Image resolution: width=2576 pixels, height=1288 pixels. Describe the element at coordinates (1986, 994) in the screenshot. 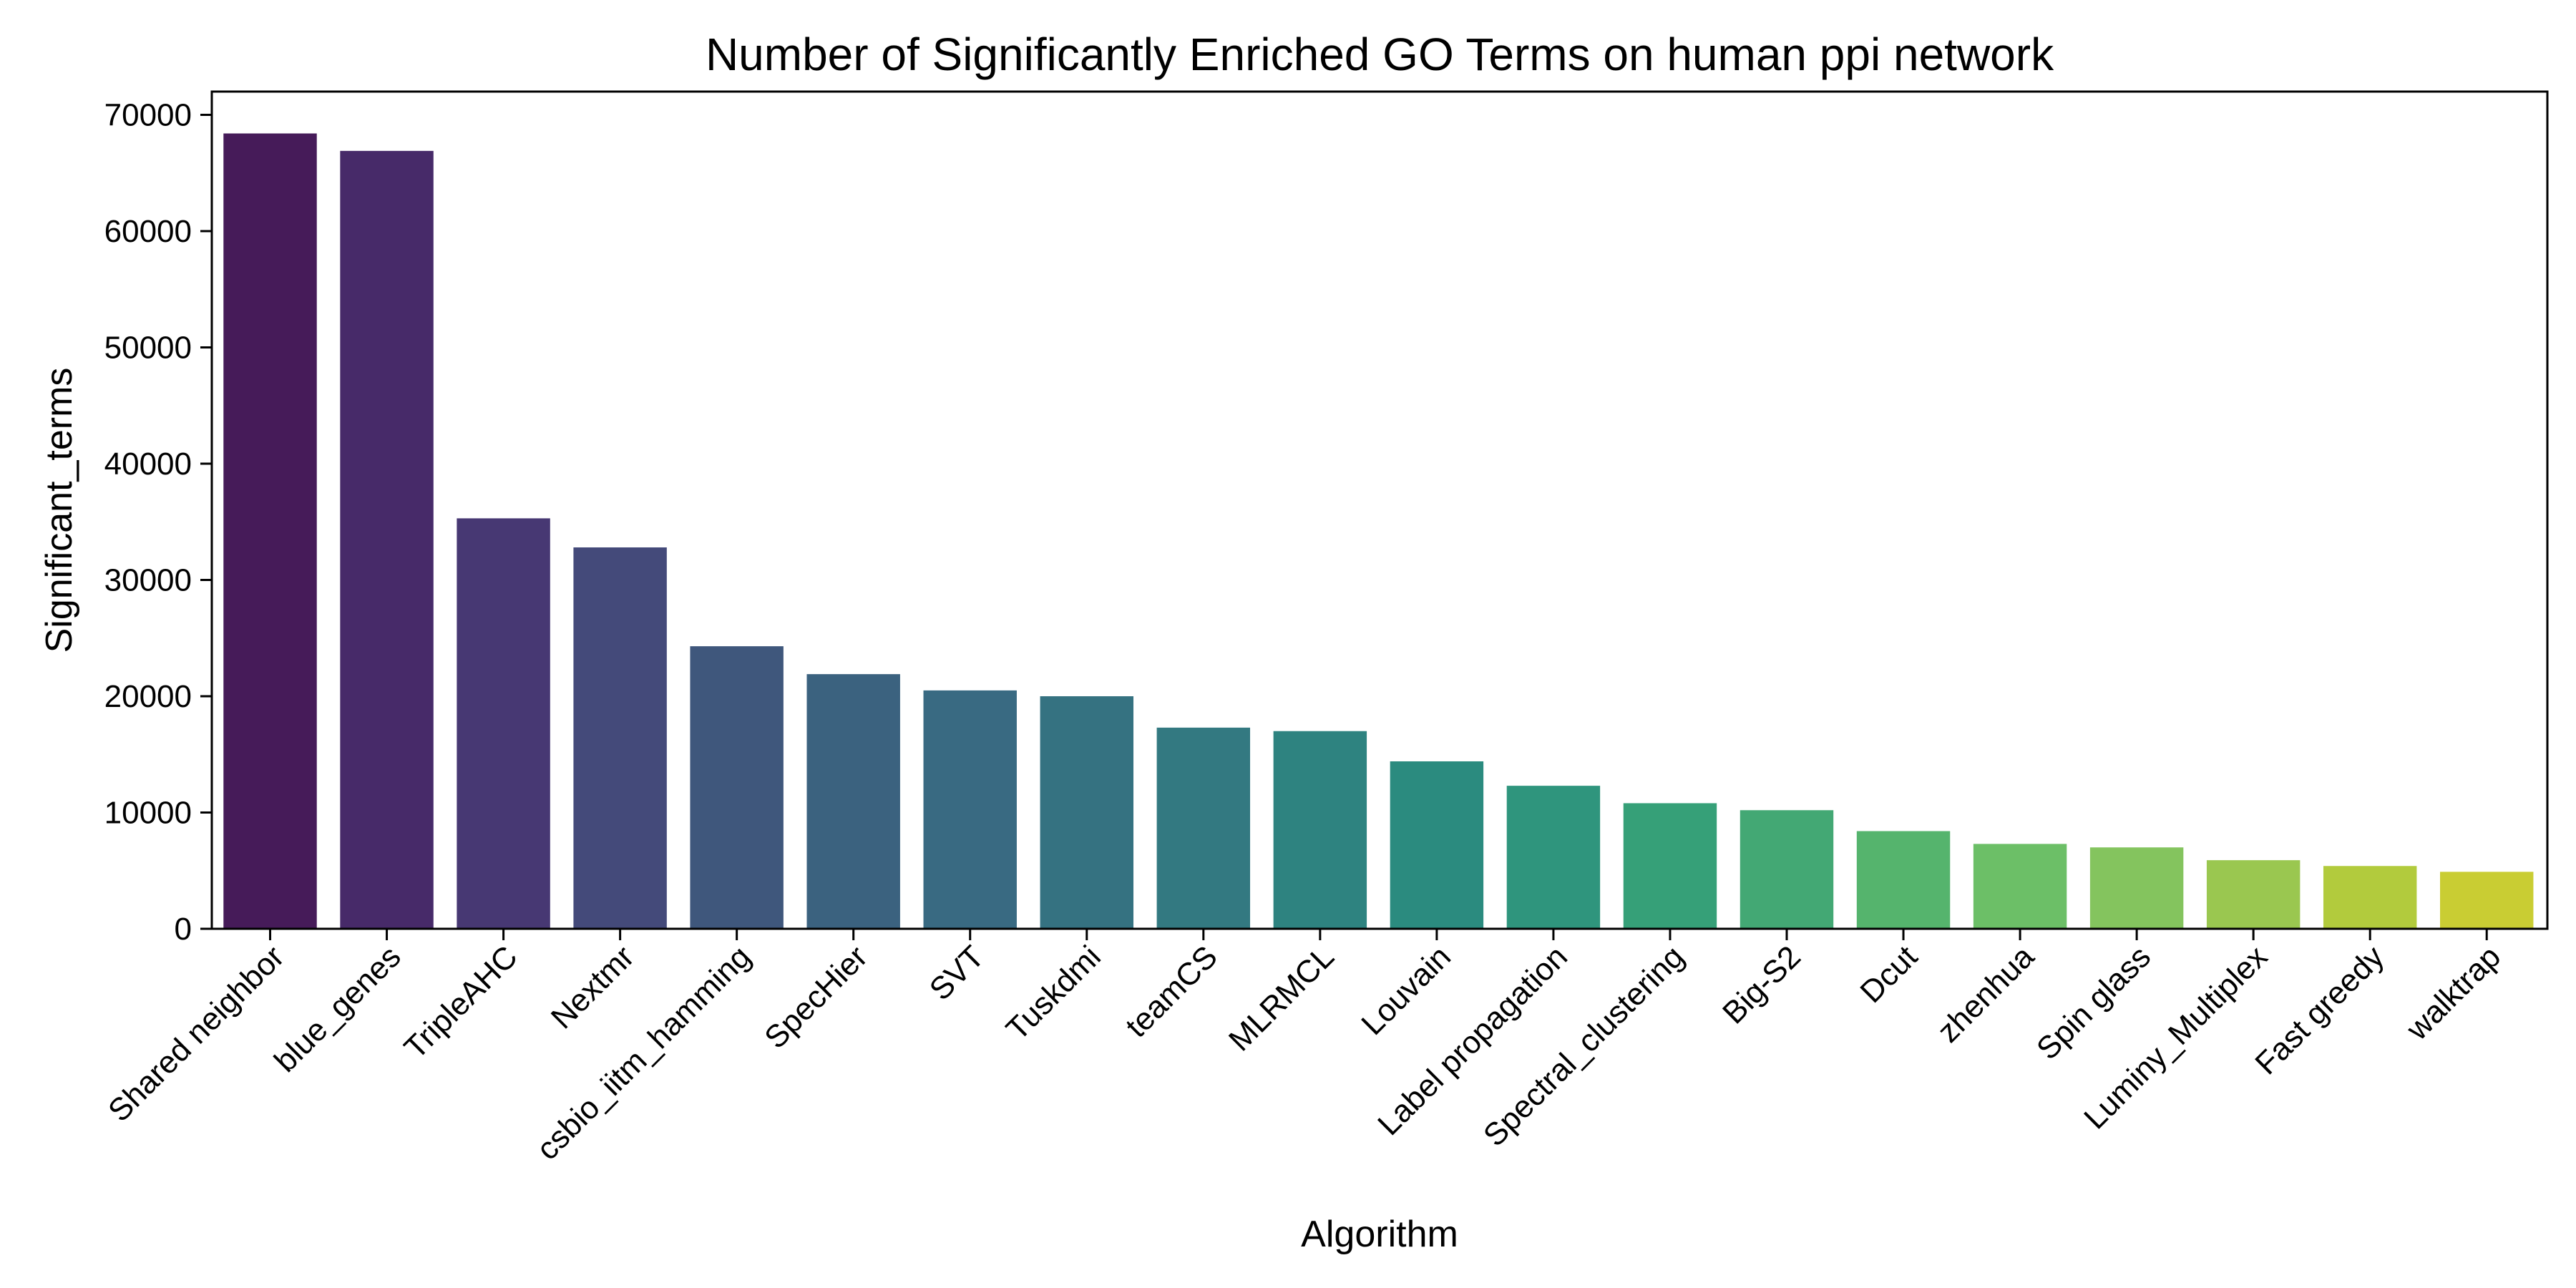

I see `x-tick-label: zhenhua` at that location.